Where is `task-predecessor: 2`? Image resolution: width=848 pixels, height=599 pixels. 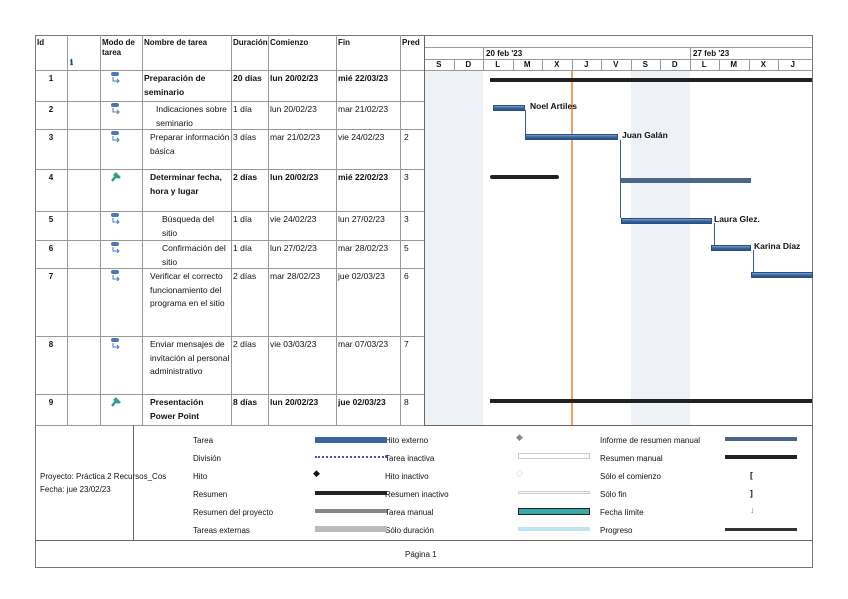
task-predecessor: 2 is located at coordinates (406, 137).